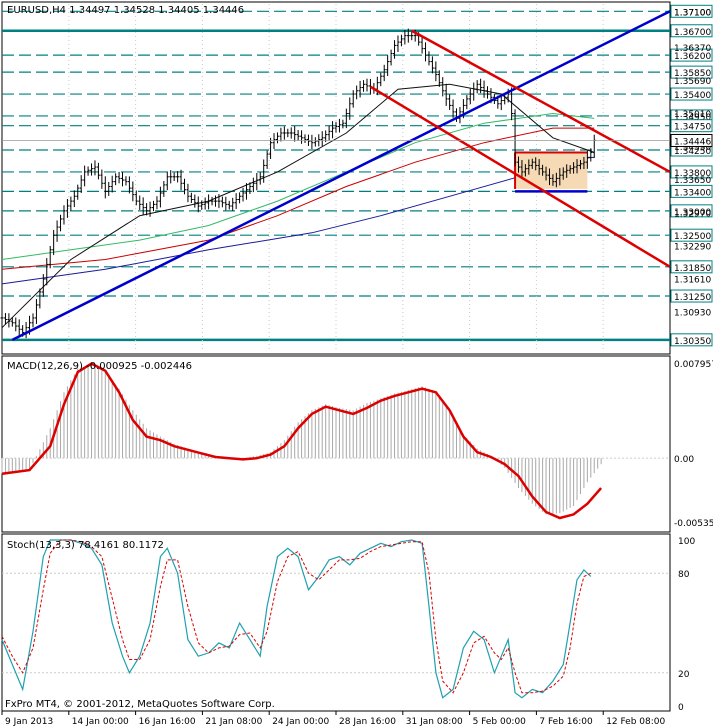  I want to click on price-tick-0: 1.37100, so click(692, 13).